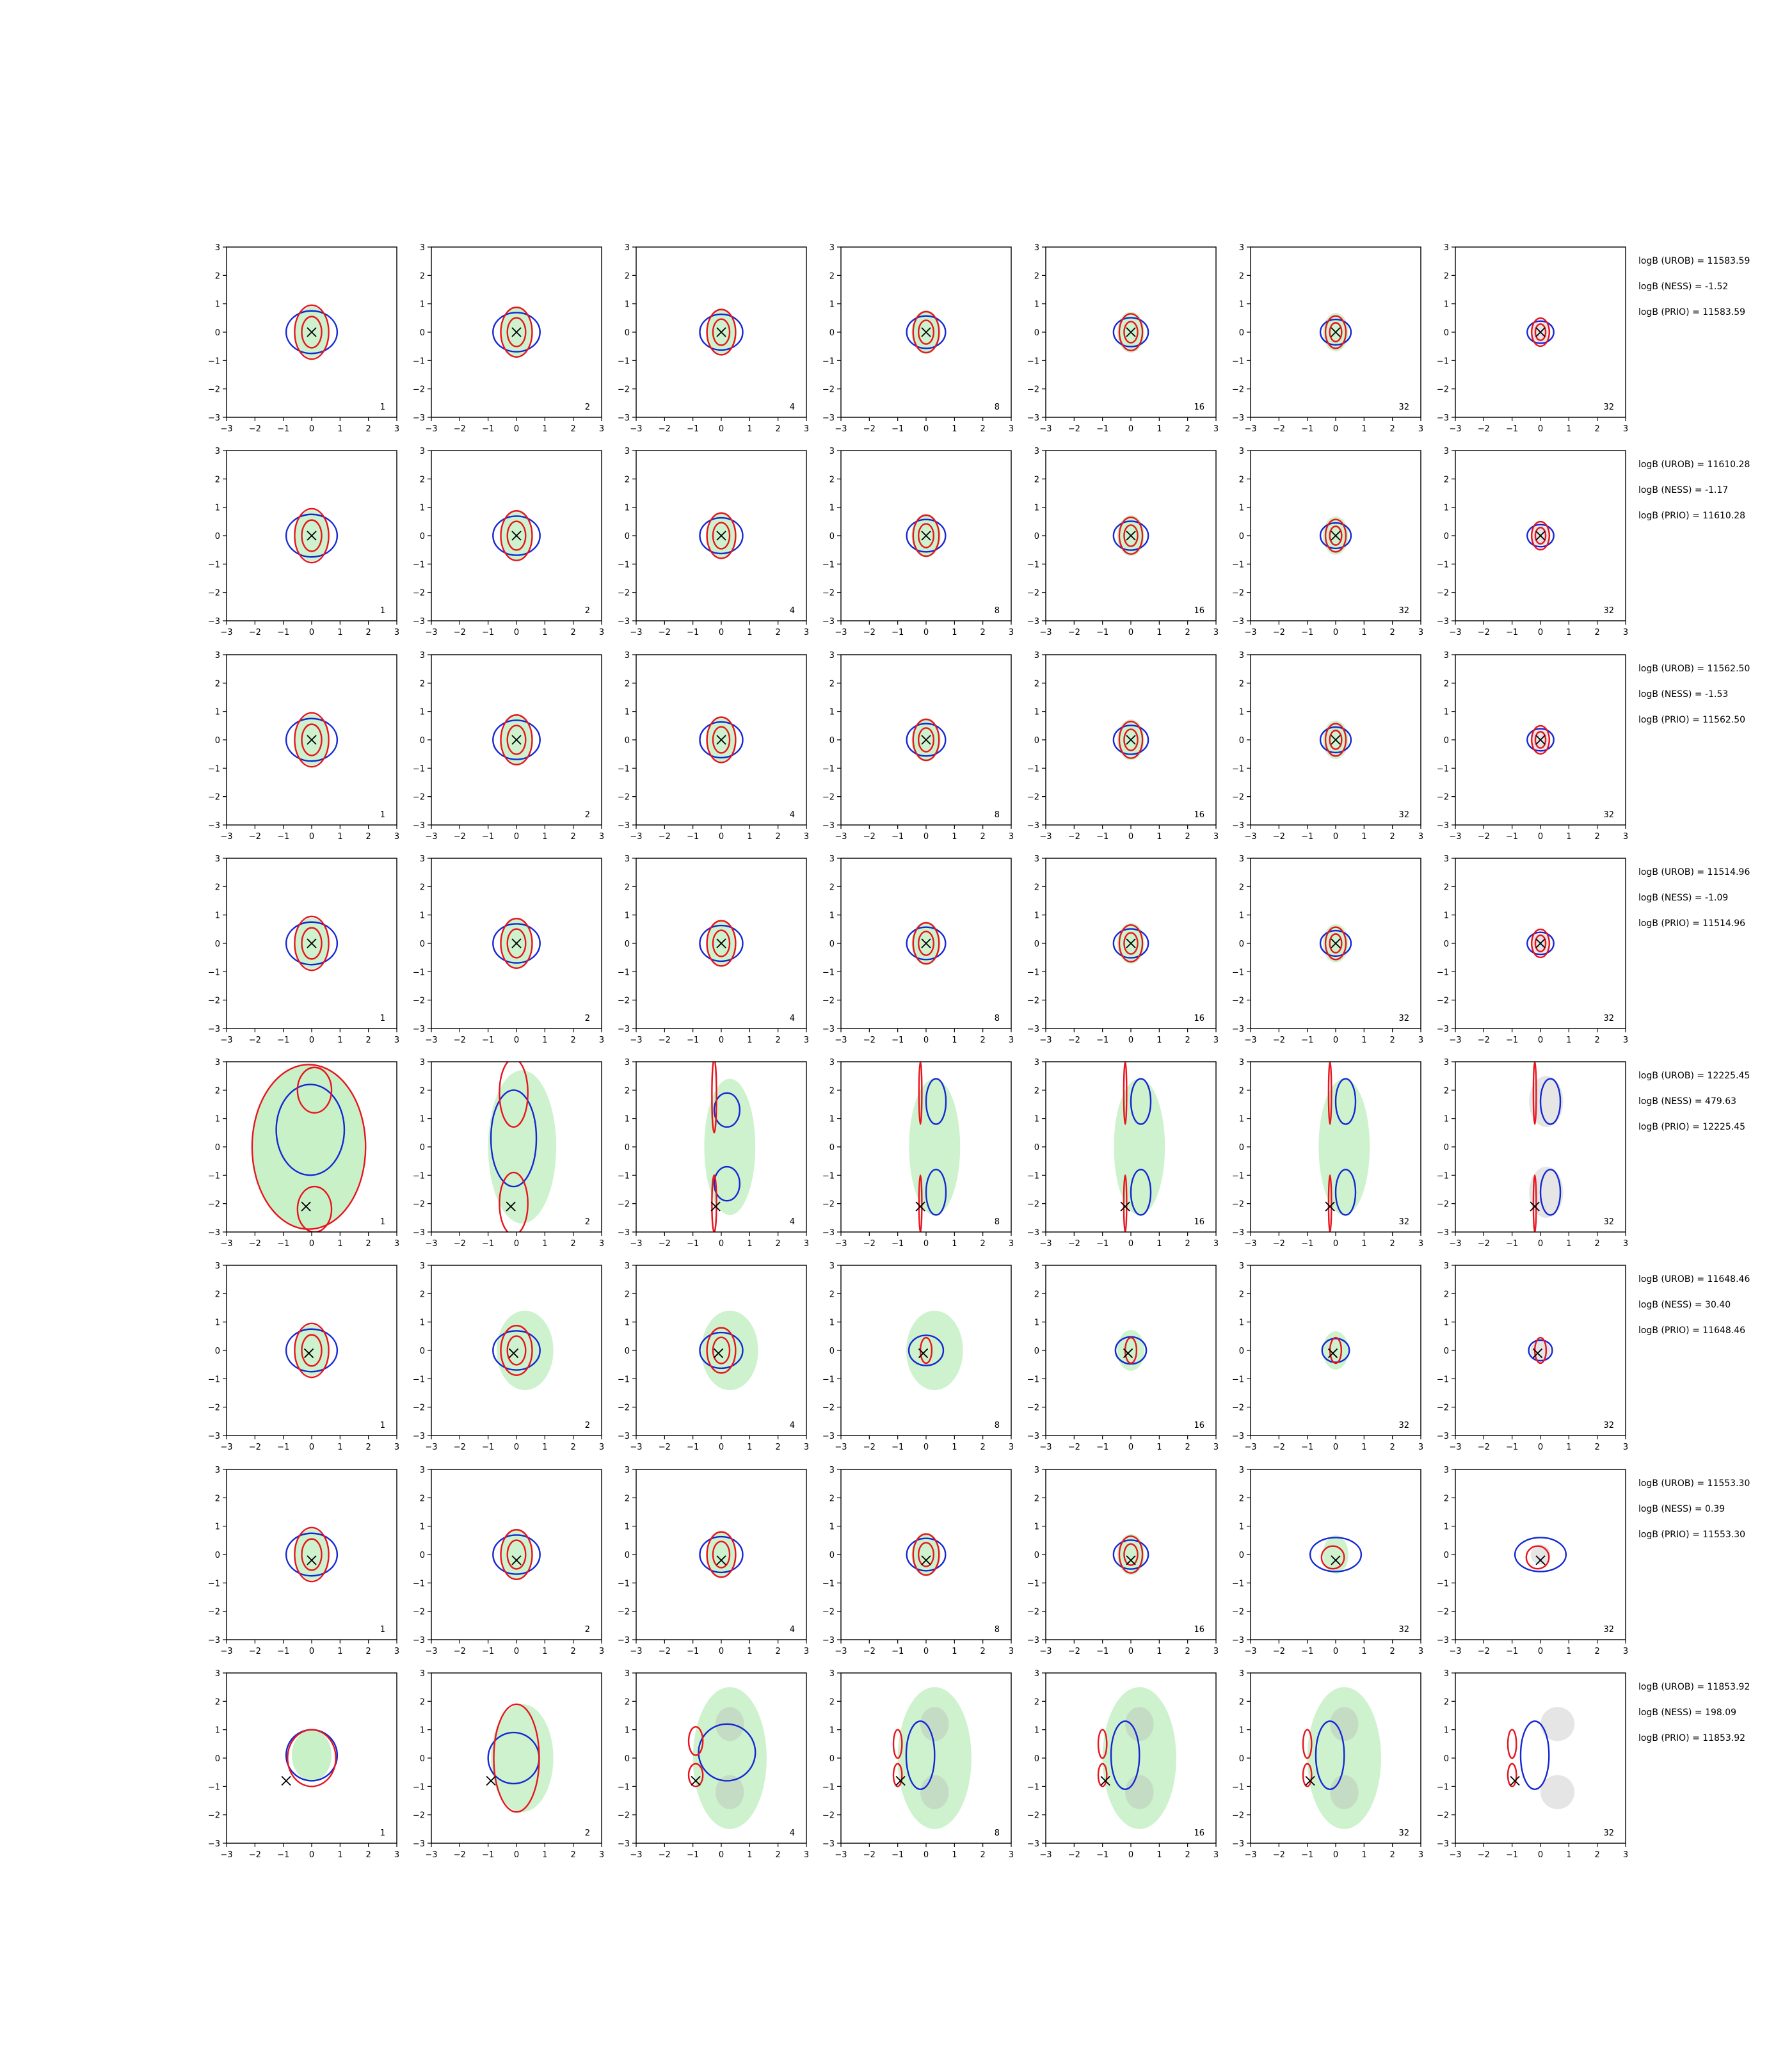 The image size is (1792, 2048). Describe the element at coordinates (303, 1153) in the screenshot. I see `panel-r5-c1: −3−3 −2 −2 −1 −1 0 0 1 1 2 2 3 3 1` at that location.